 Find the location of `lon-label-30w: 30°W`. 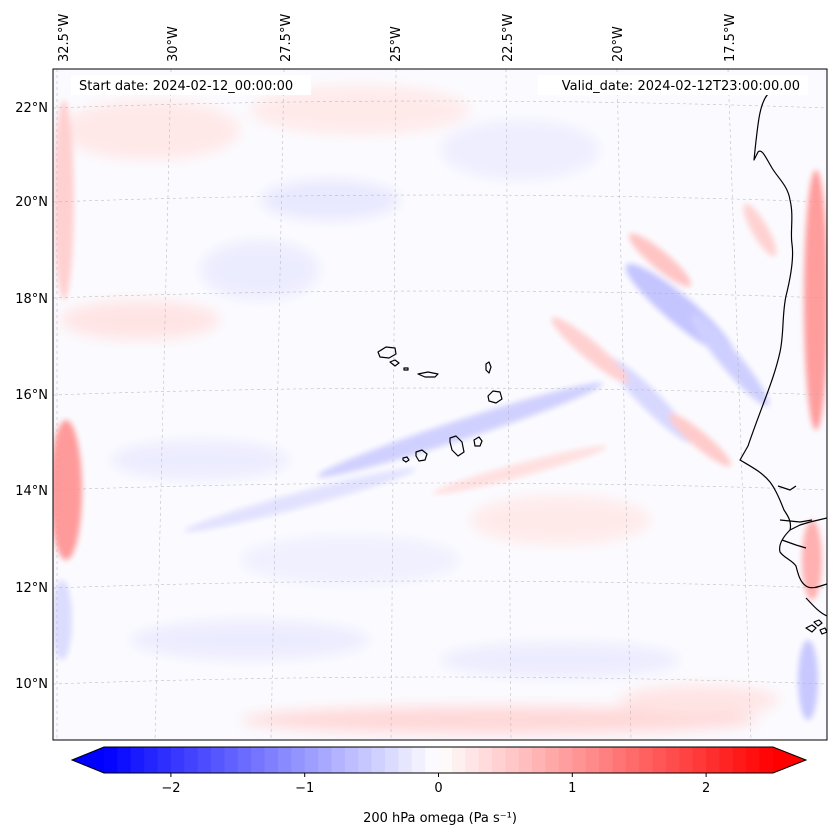

lon-label-30w: 30°W is located at coordinates (173, 44).